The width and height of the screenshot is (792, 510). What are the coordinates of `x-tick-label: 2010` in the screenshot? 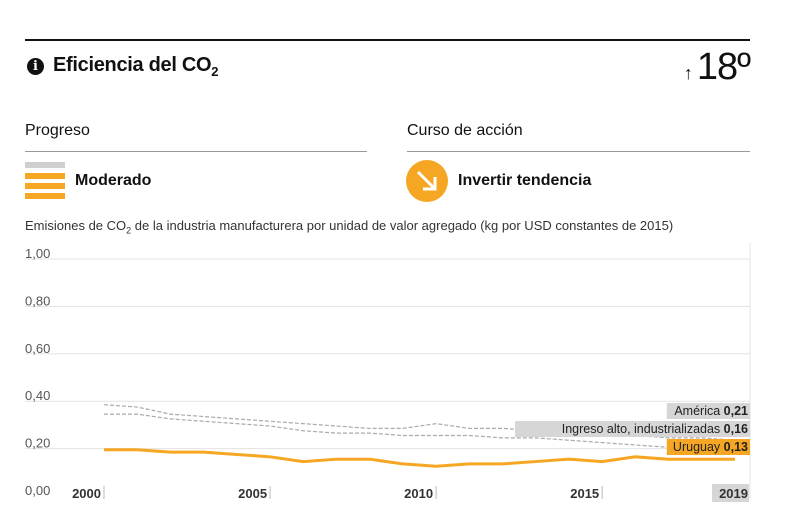 It's located at (418, 493).